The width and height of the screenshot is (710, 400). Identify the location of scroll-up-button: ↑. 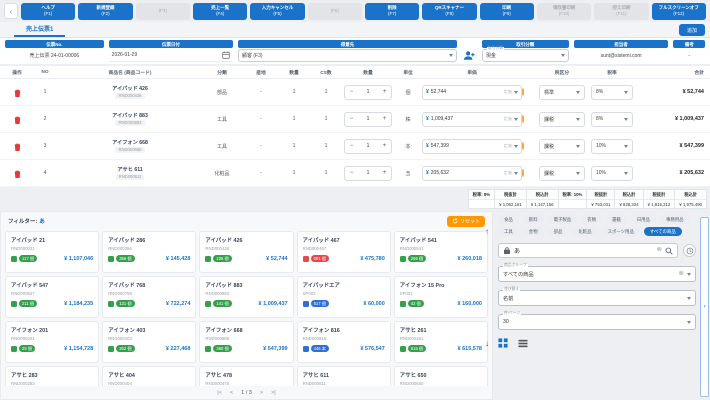
(487, 231).